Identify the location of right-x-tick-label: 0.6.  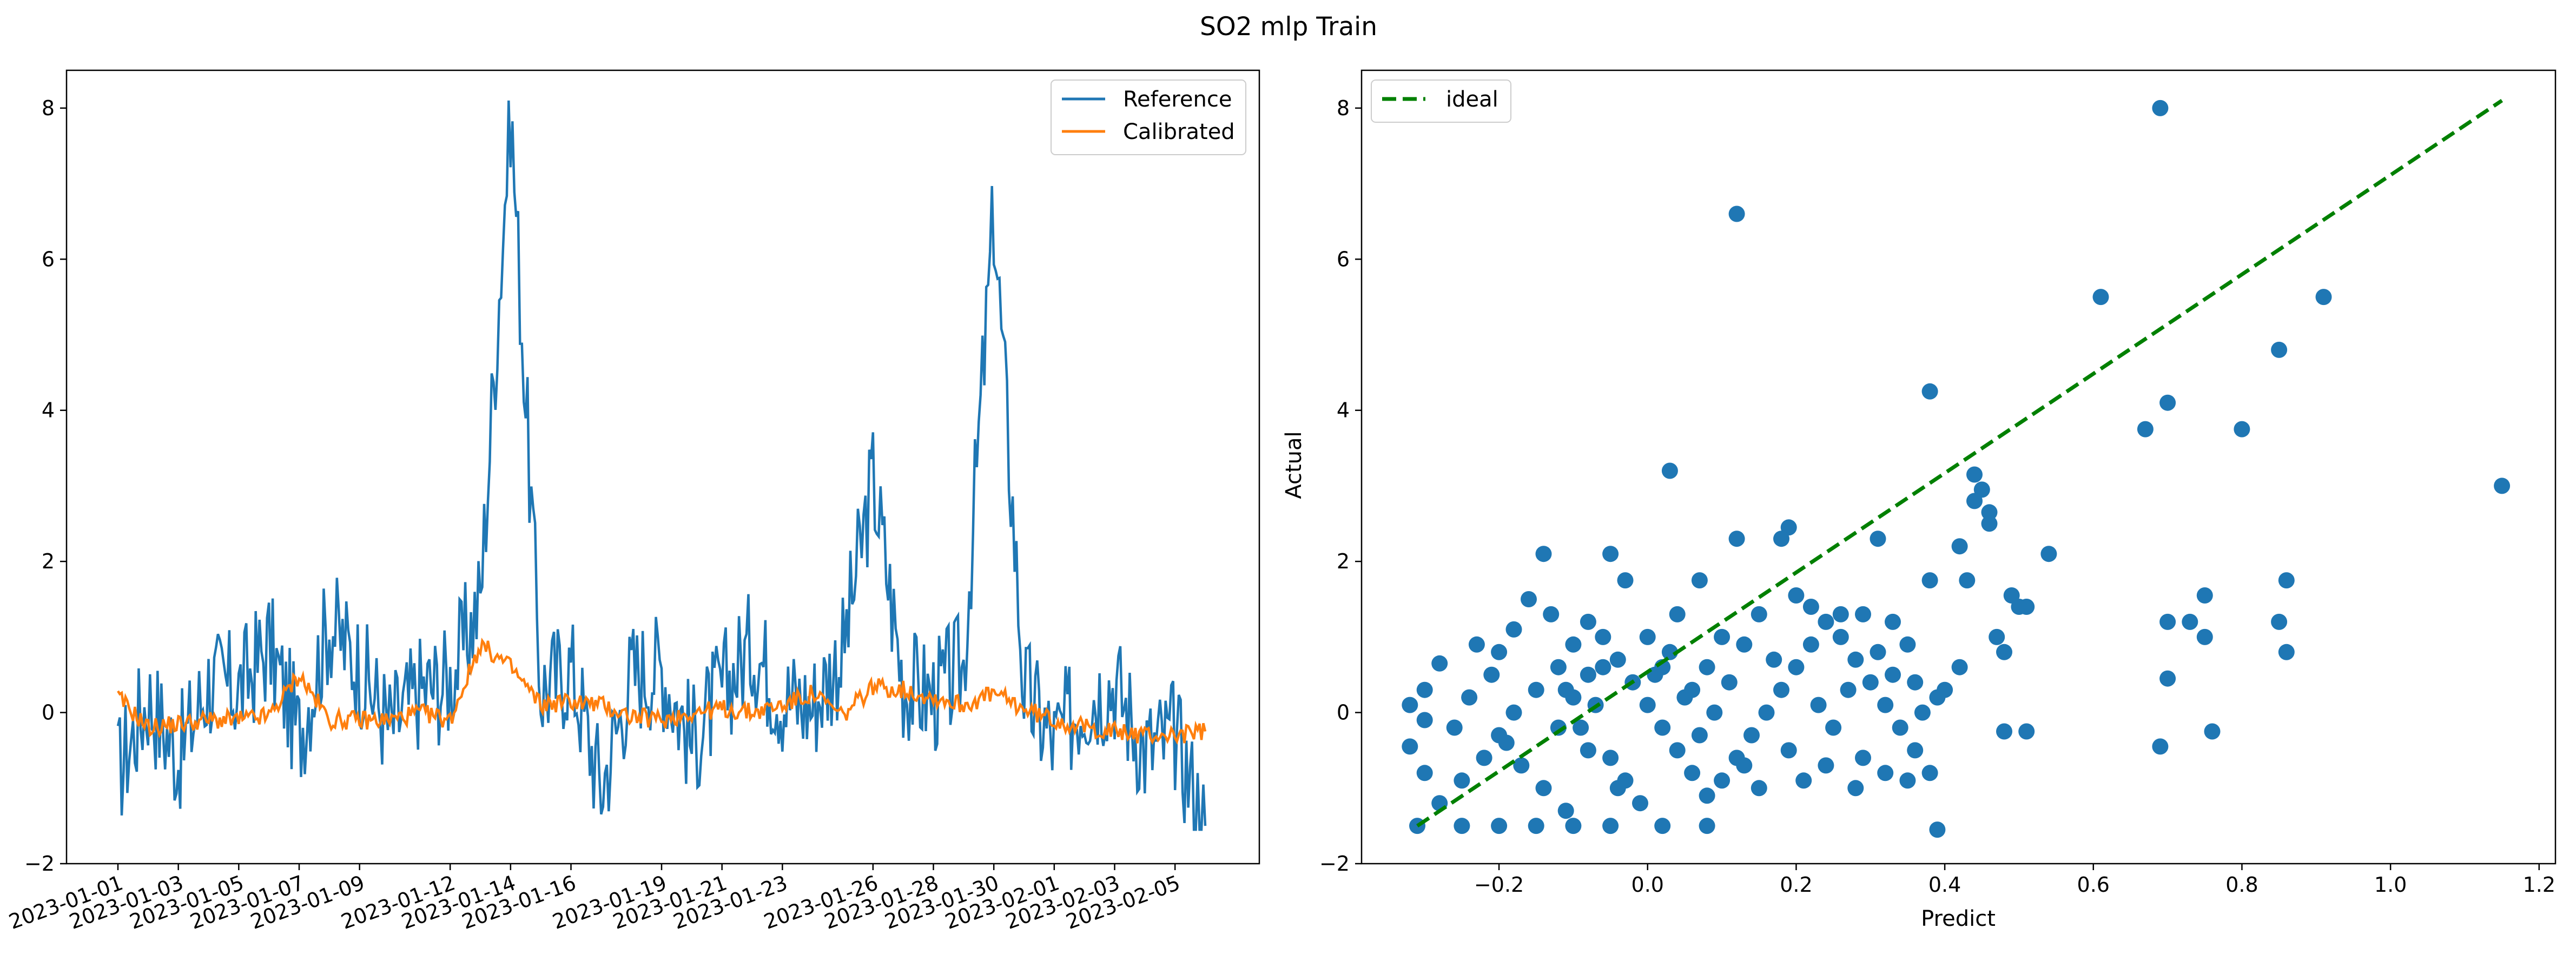
(2093, 885).